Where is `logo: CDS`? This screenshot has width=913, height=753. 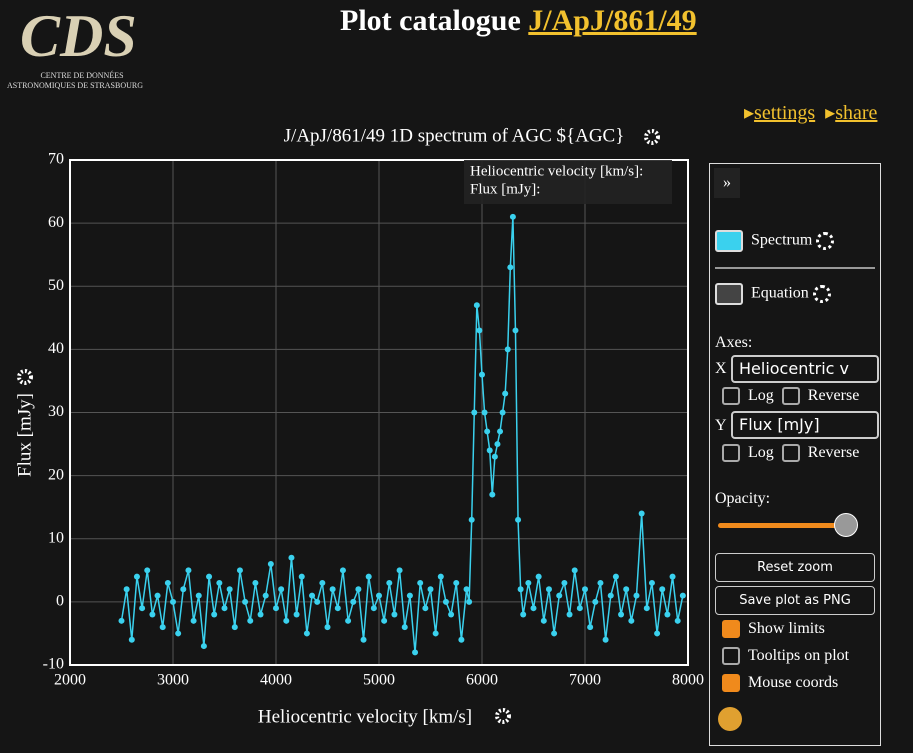 logo: CDS is located at coordinates (78, 36).